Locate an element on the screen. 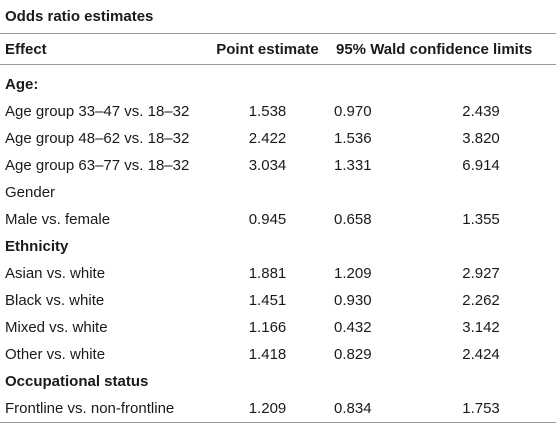  group-heading: Age: is located at coordinates (22, 84).